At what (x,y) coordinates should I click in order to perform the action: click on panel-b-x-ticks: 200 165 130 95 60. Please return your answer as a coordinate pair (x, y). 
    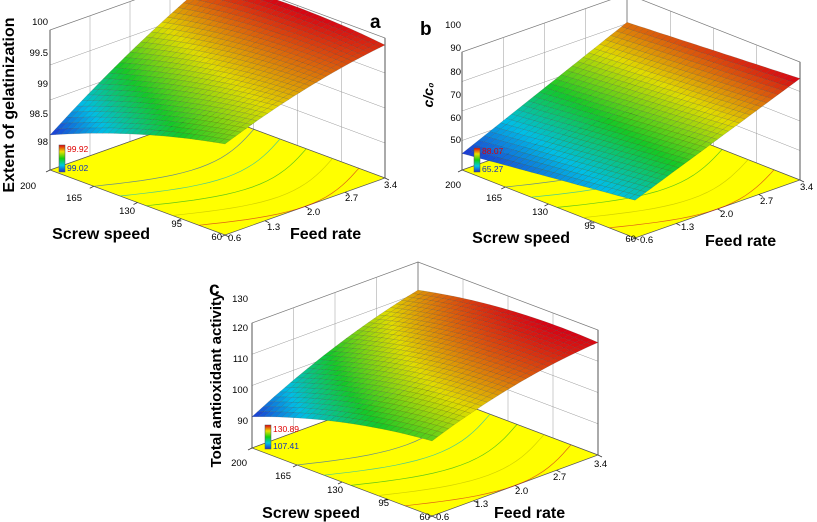
    Looking at the image, I should click on (540, 212).